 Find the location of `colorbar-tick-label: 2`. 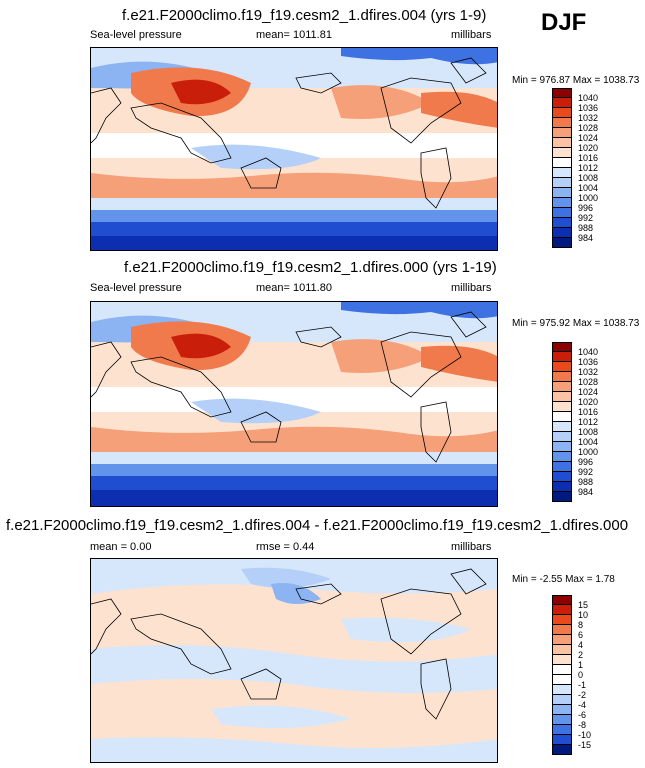

colorbar-tick-label: 2 is located at coordinates (581, 655).